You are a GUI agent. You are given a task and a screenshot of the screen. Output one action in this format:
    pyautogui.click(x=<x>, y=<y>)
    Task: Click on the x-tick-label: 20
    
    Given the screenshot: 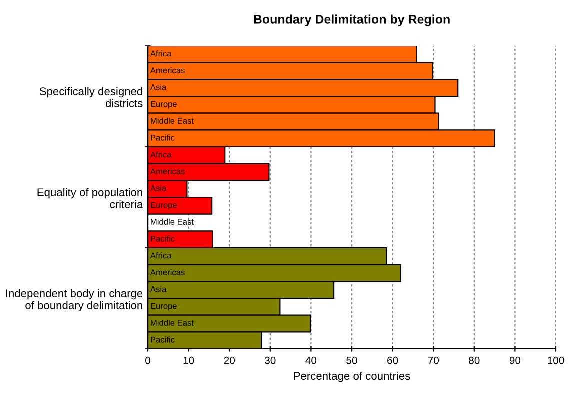 What is the action you would take?
    pyautogui.click(x=229, y=360)
    